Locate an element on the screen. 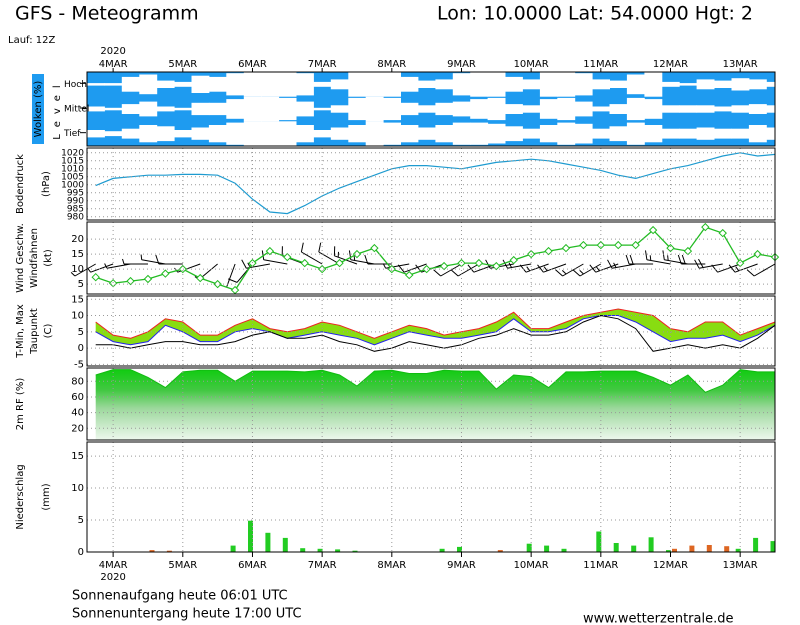 The height and width of the screenshot is (625, 800). y-tick-label: 1000 is located at coordinates (72, 185).